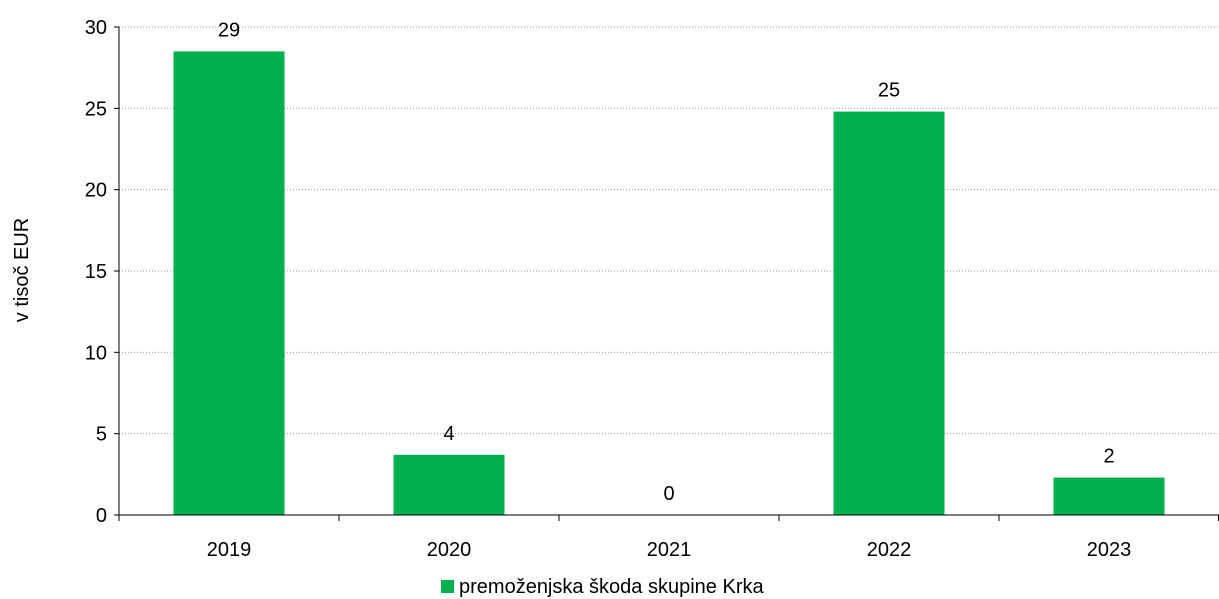  I want to click on y-tick-label: 0, so click(101, 516).